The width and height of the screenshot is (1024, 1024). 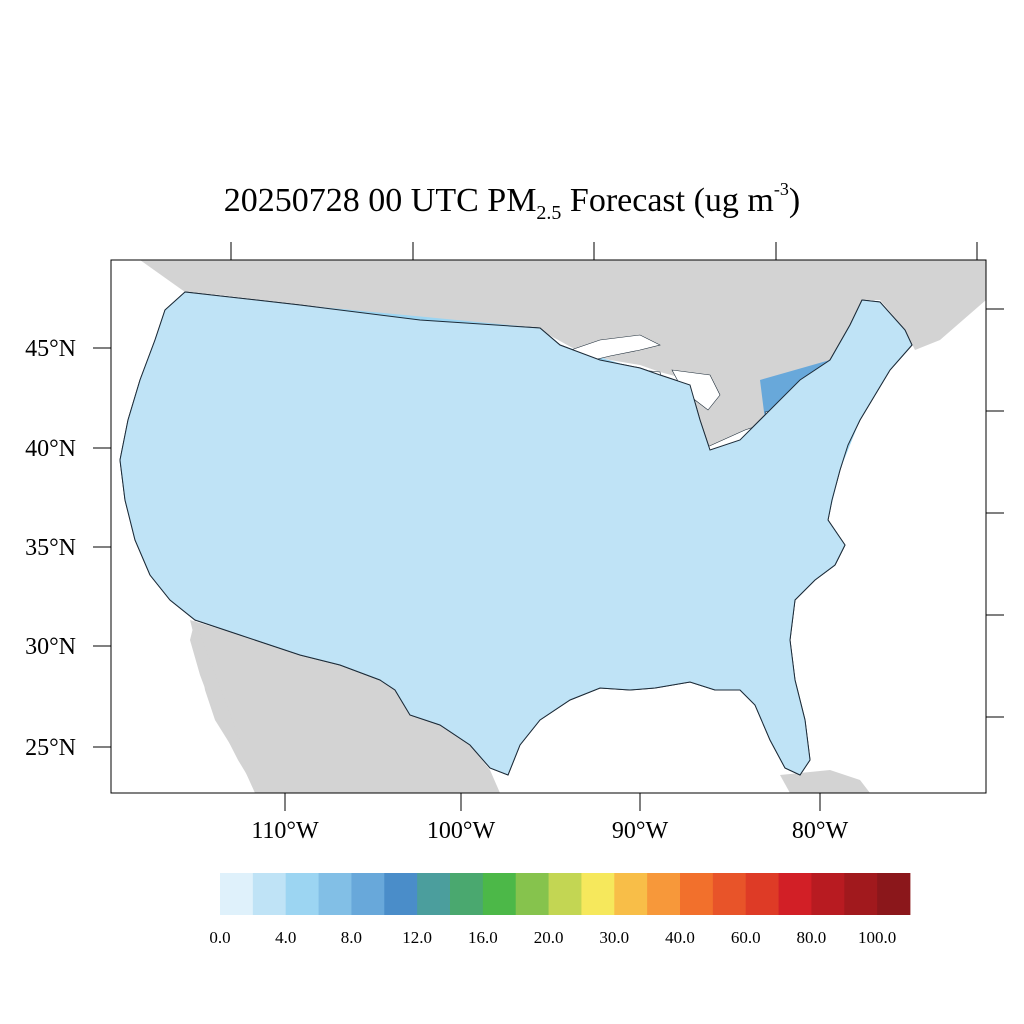 I want to click on colorbar-label: 60.0, so click(x=746, y=937).